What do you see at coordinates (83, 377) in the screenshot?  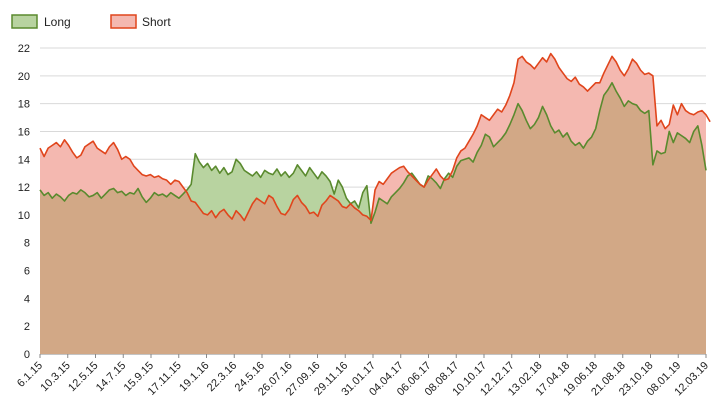 I see `x-tick-label: 12.5.15` at bounding box center [83, 377].